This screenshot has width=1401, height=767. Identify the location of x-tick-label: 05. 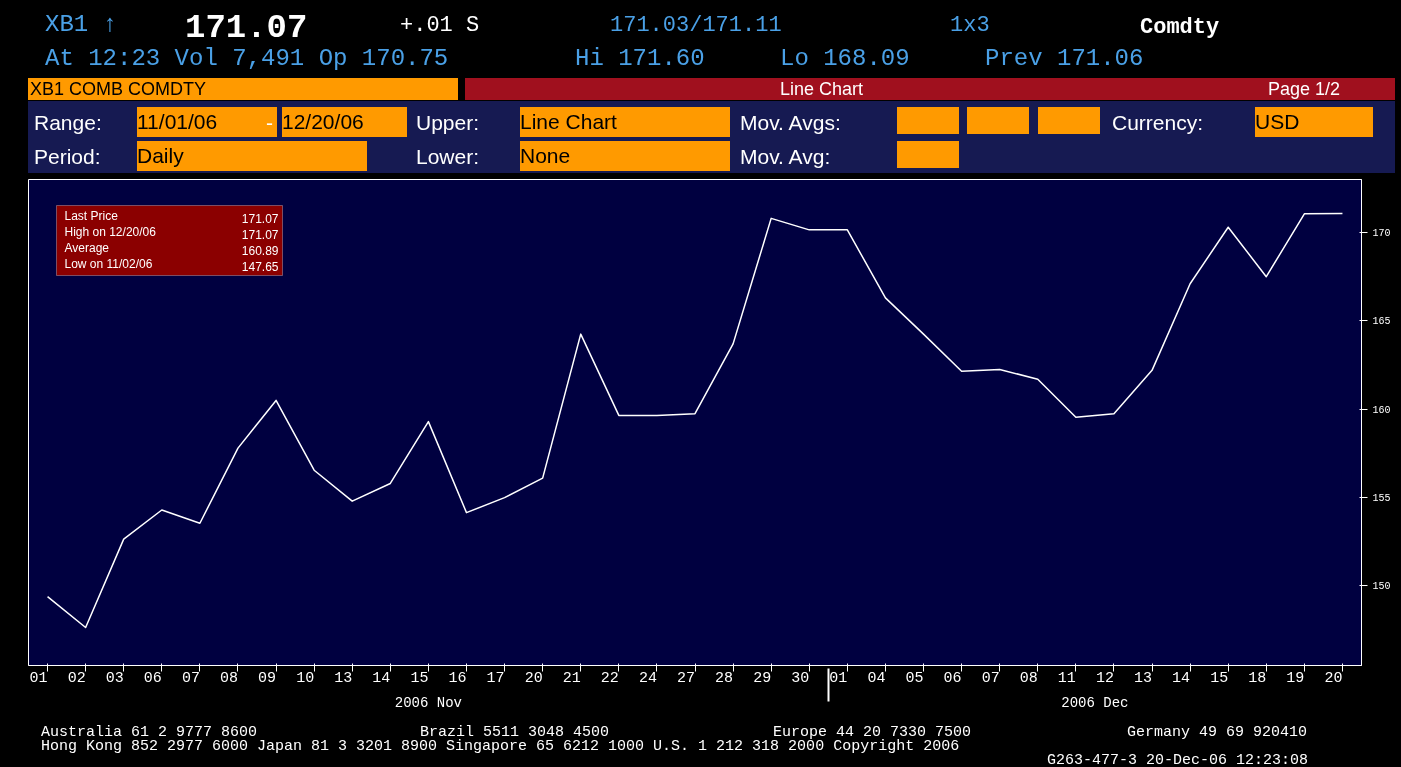
(914, 678).